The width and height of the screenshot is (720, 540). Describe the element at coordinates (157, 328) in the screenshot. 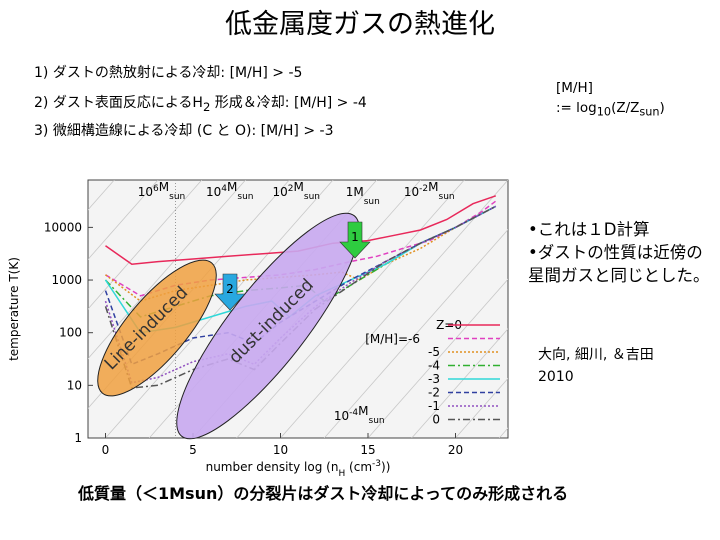

I see `line-induced-ellipse` at that location.